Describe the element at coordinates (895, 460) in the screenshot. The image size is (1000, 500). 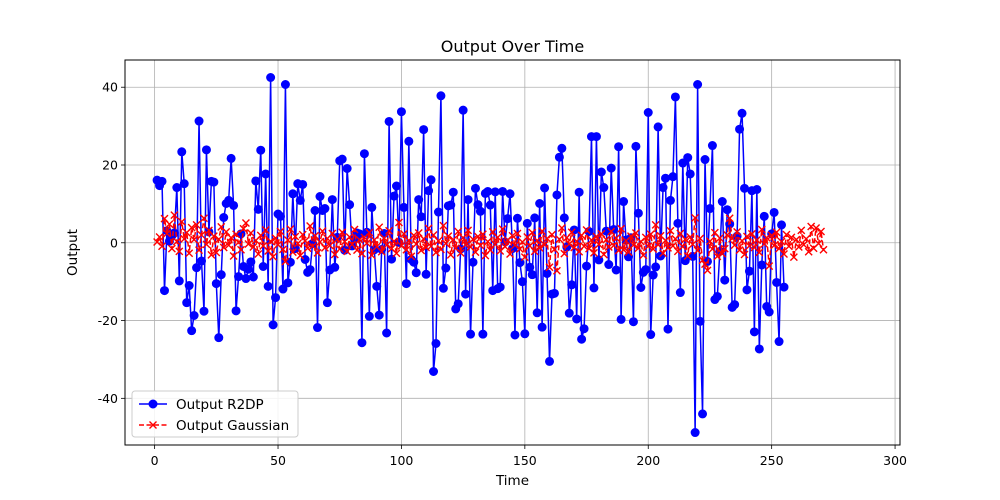
I see `x-tick-label: 300` at that location.